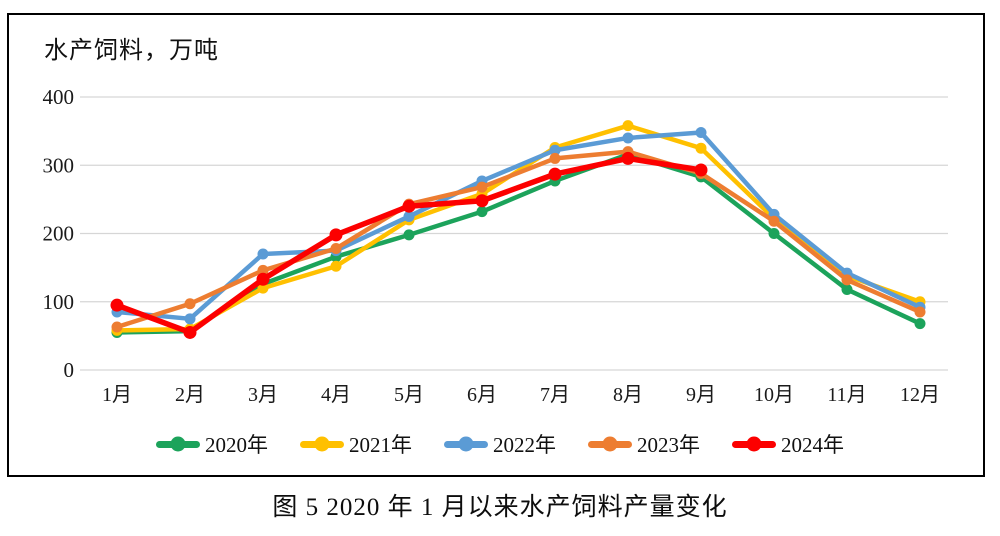 Image resolution: width=1000 pixels, height=536 pixels. What do you see at coordinates (380, 445) in the screenshot?
I see `legend-label: 2021年` at bounding box center [380, 445].